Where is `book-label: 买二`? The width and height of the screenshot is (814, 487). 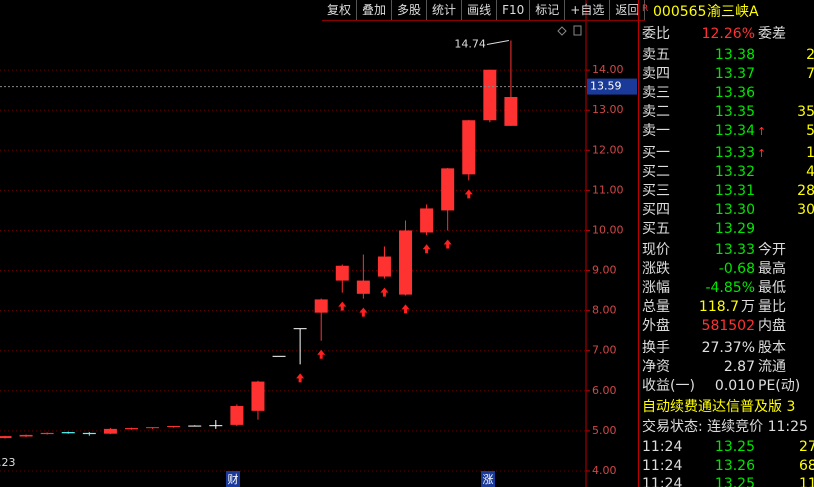 book-label: 买二 is located at coordinates (656, 171).